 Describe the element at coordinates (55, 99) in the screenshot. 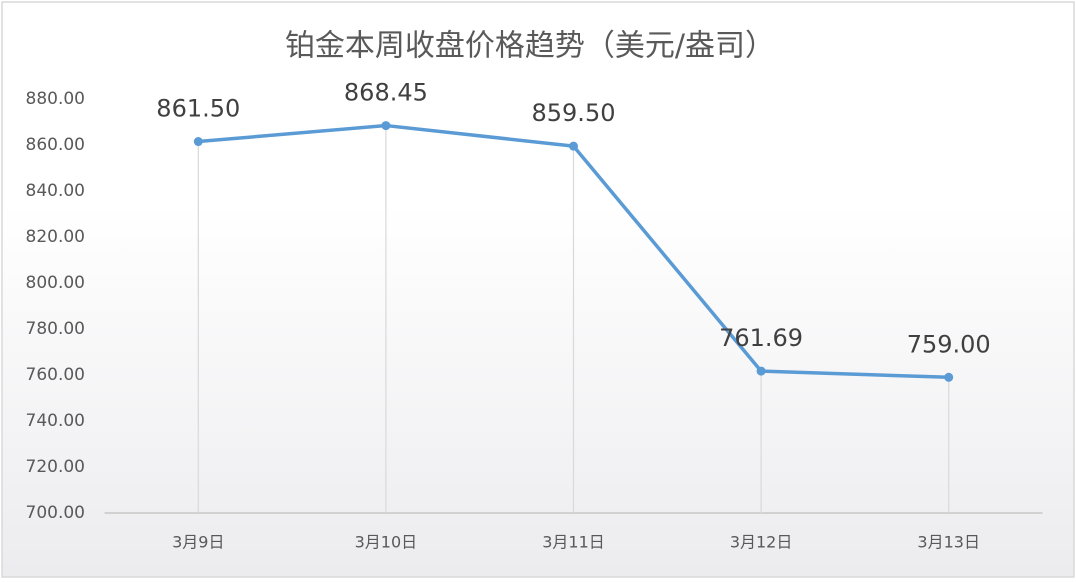

I see `y-tick-label: 880.00` at that location.